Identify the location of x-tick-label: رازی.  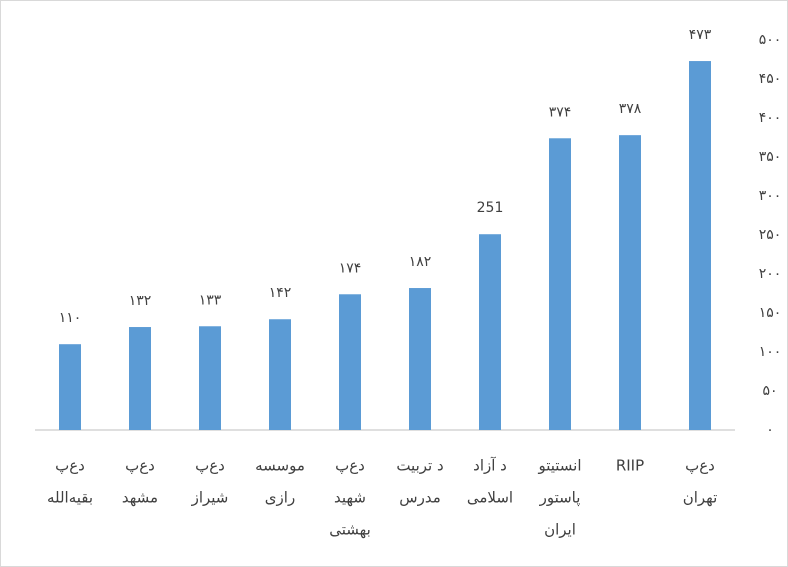
(280, 498).